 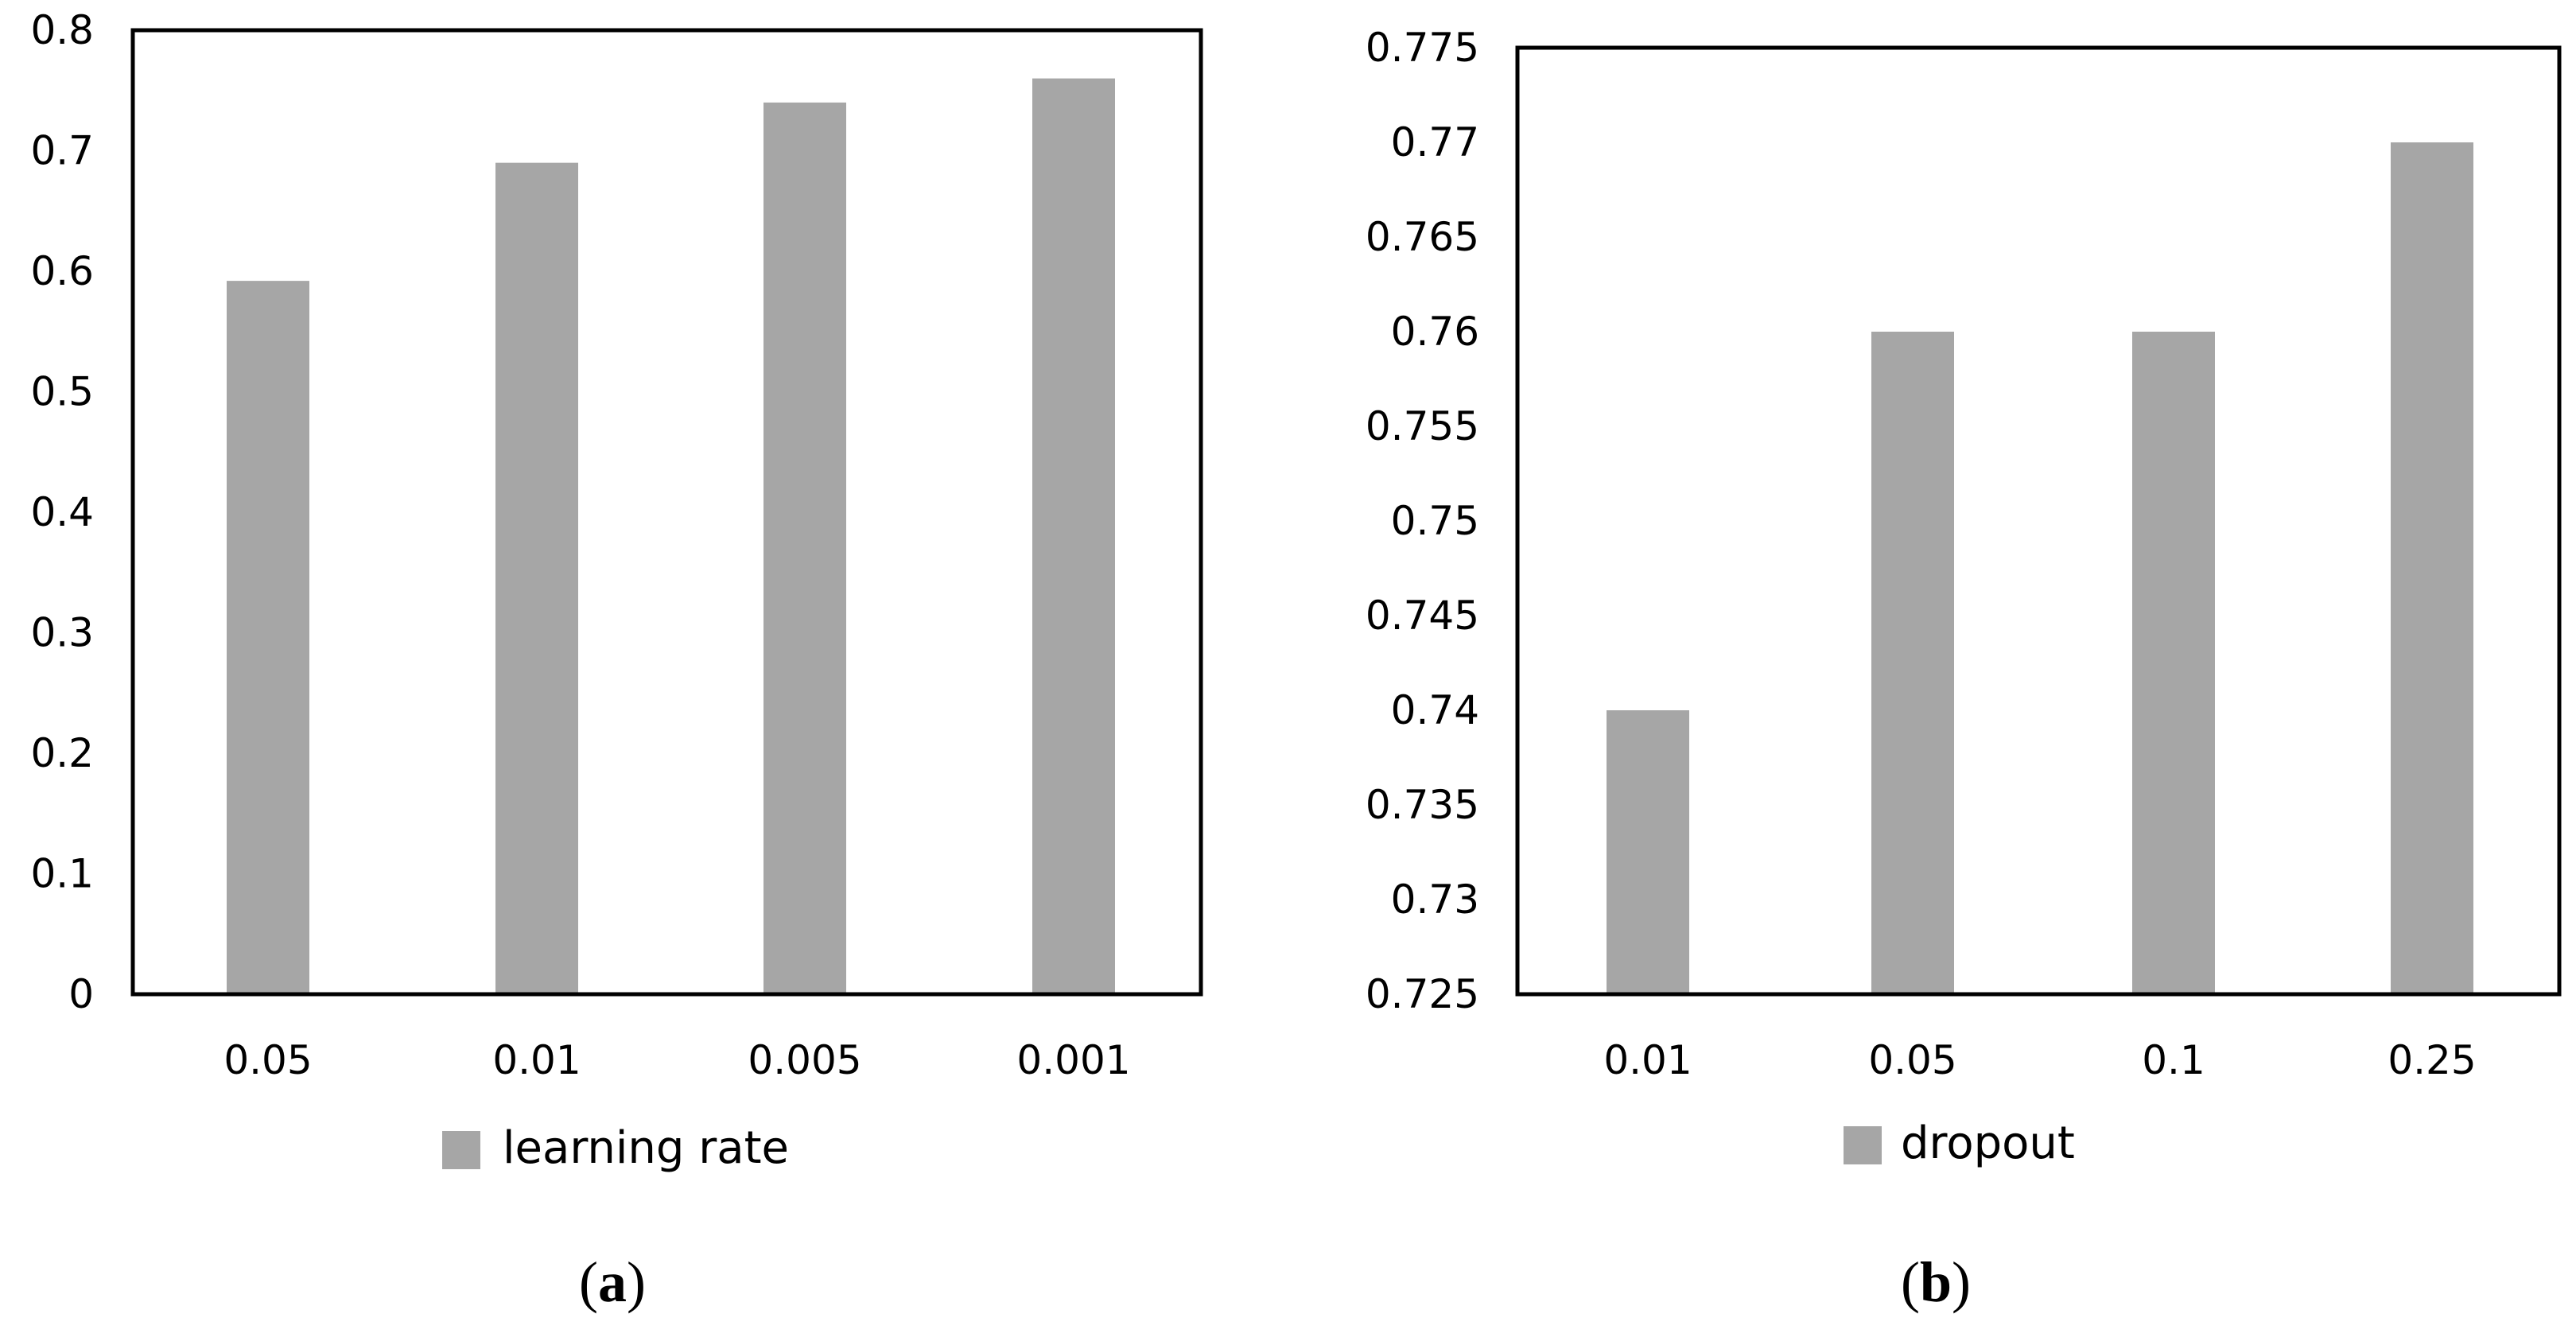 I want to click on panel-caption: (a), so click(x=612, y=1282).